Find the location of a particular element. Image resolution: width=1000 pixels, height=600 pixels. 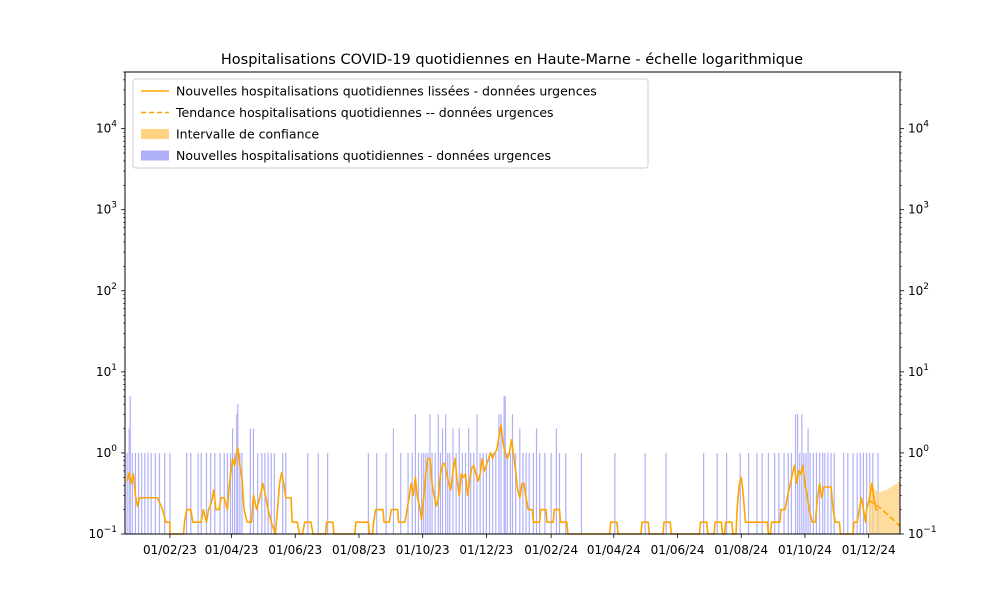

y-tick-label-right: 10⁴ is located at coordinates (918, 128).